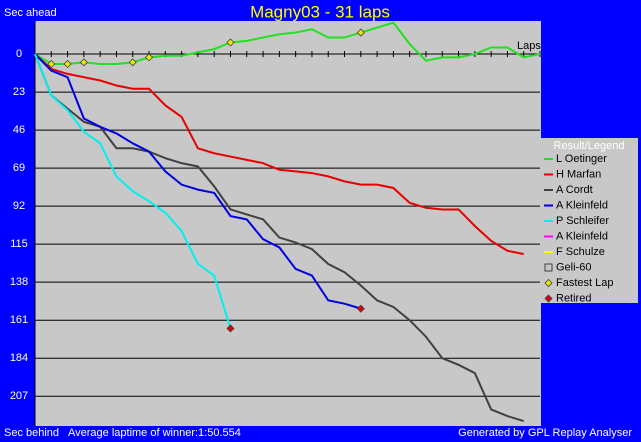 The width and height of the screenshot is (641, 442). I want to click on y-tick-label: 23, so click(19, 92).